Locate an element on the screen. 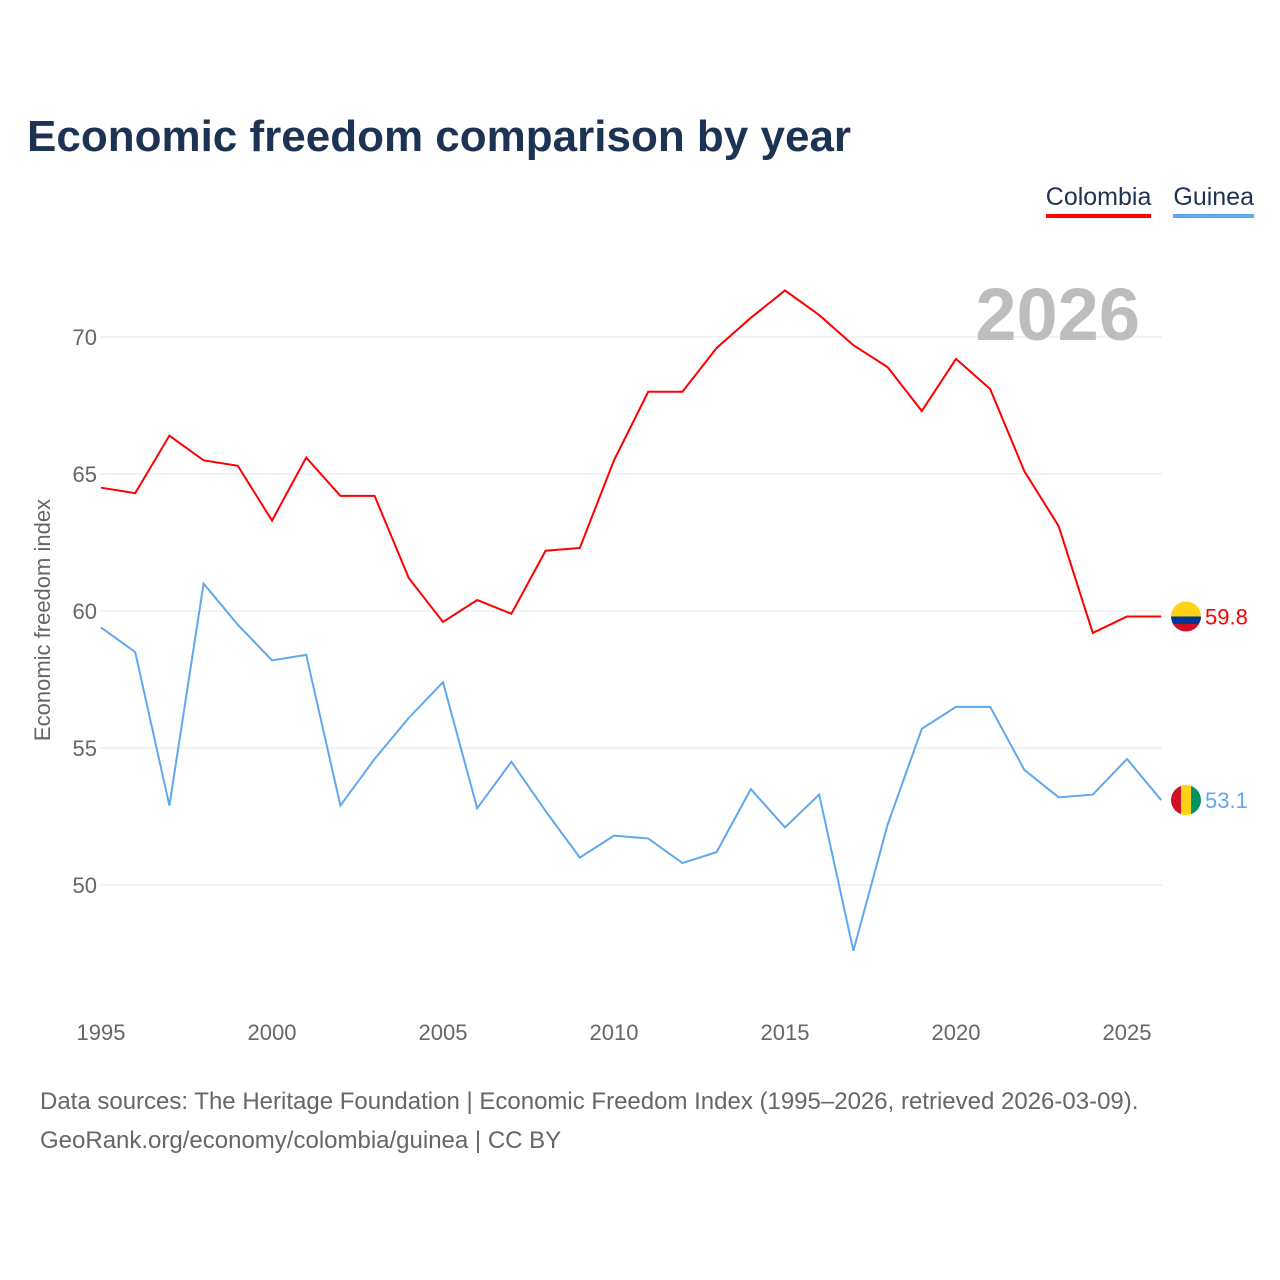 Image resolution: width=1280 pixels, height=1280 pixels. x-tick-label: 2005 is located at coordinates (443, 1032).